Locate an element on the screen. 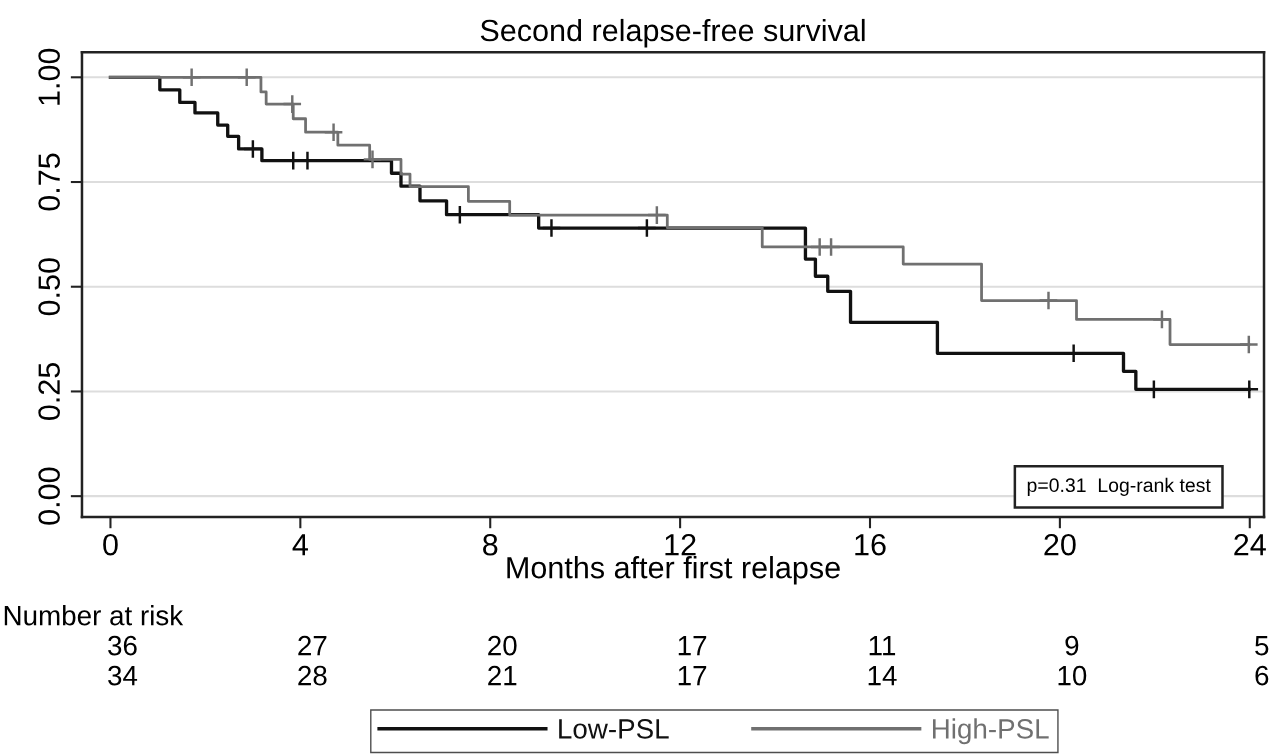 This screenshot has height=756, width=1271. y-tick-label: 0.75 is located at coordinates (49, 182).